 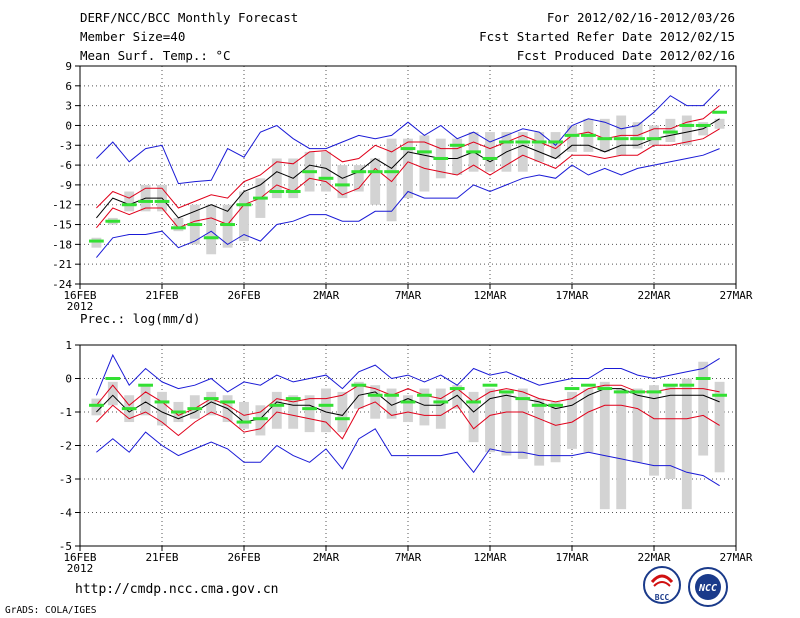 What do you see at coordinates (640, 17) in the screenshot?
I see `forecast-period: For 2012/02/16-2012/03/26` at bounding box center [640, 17].